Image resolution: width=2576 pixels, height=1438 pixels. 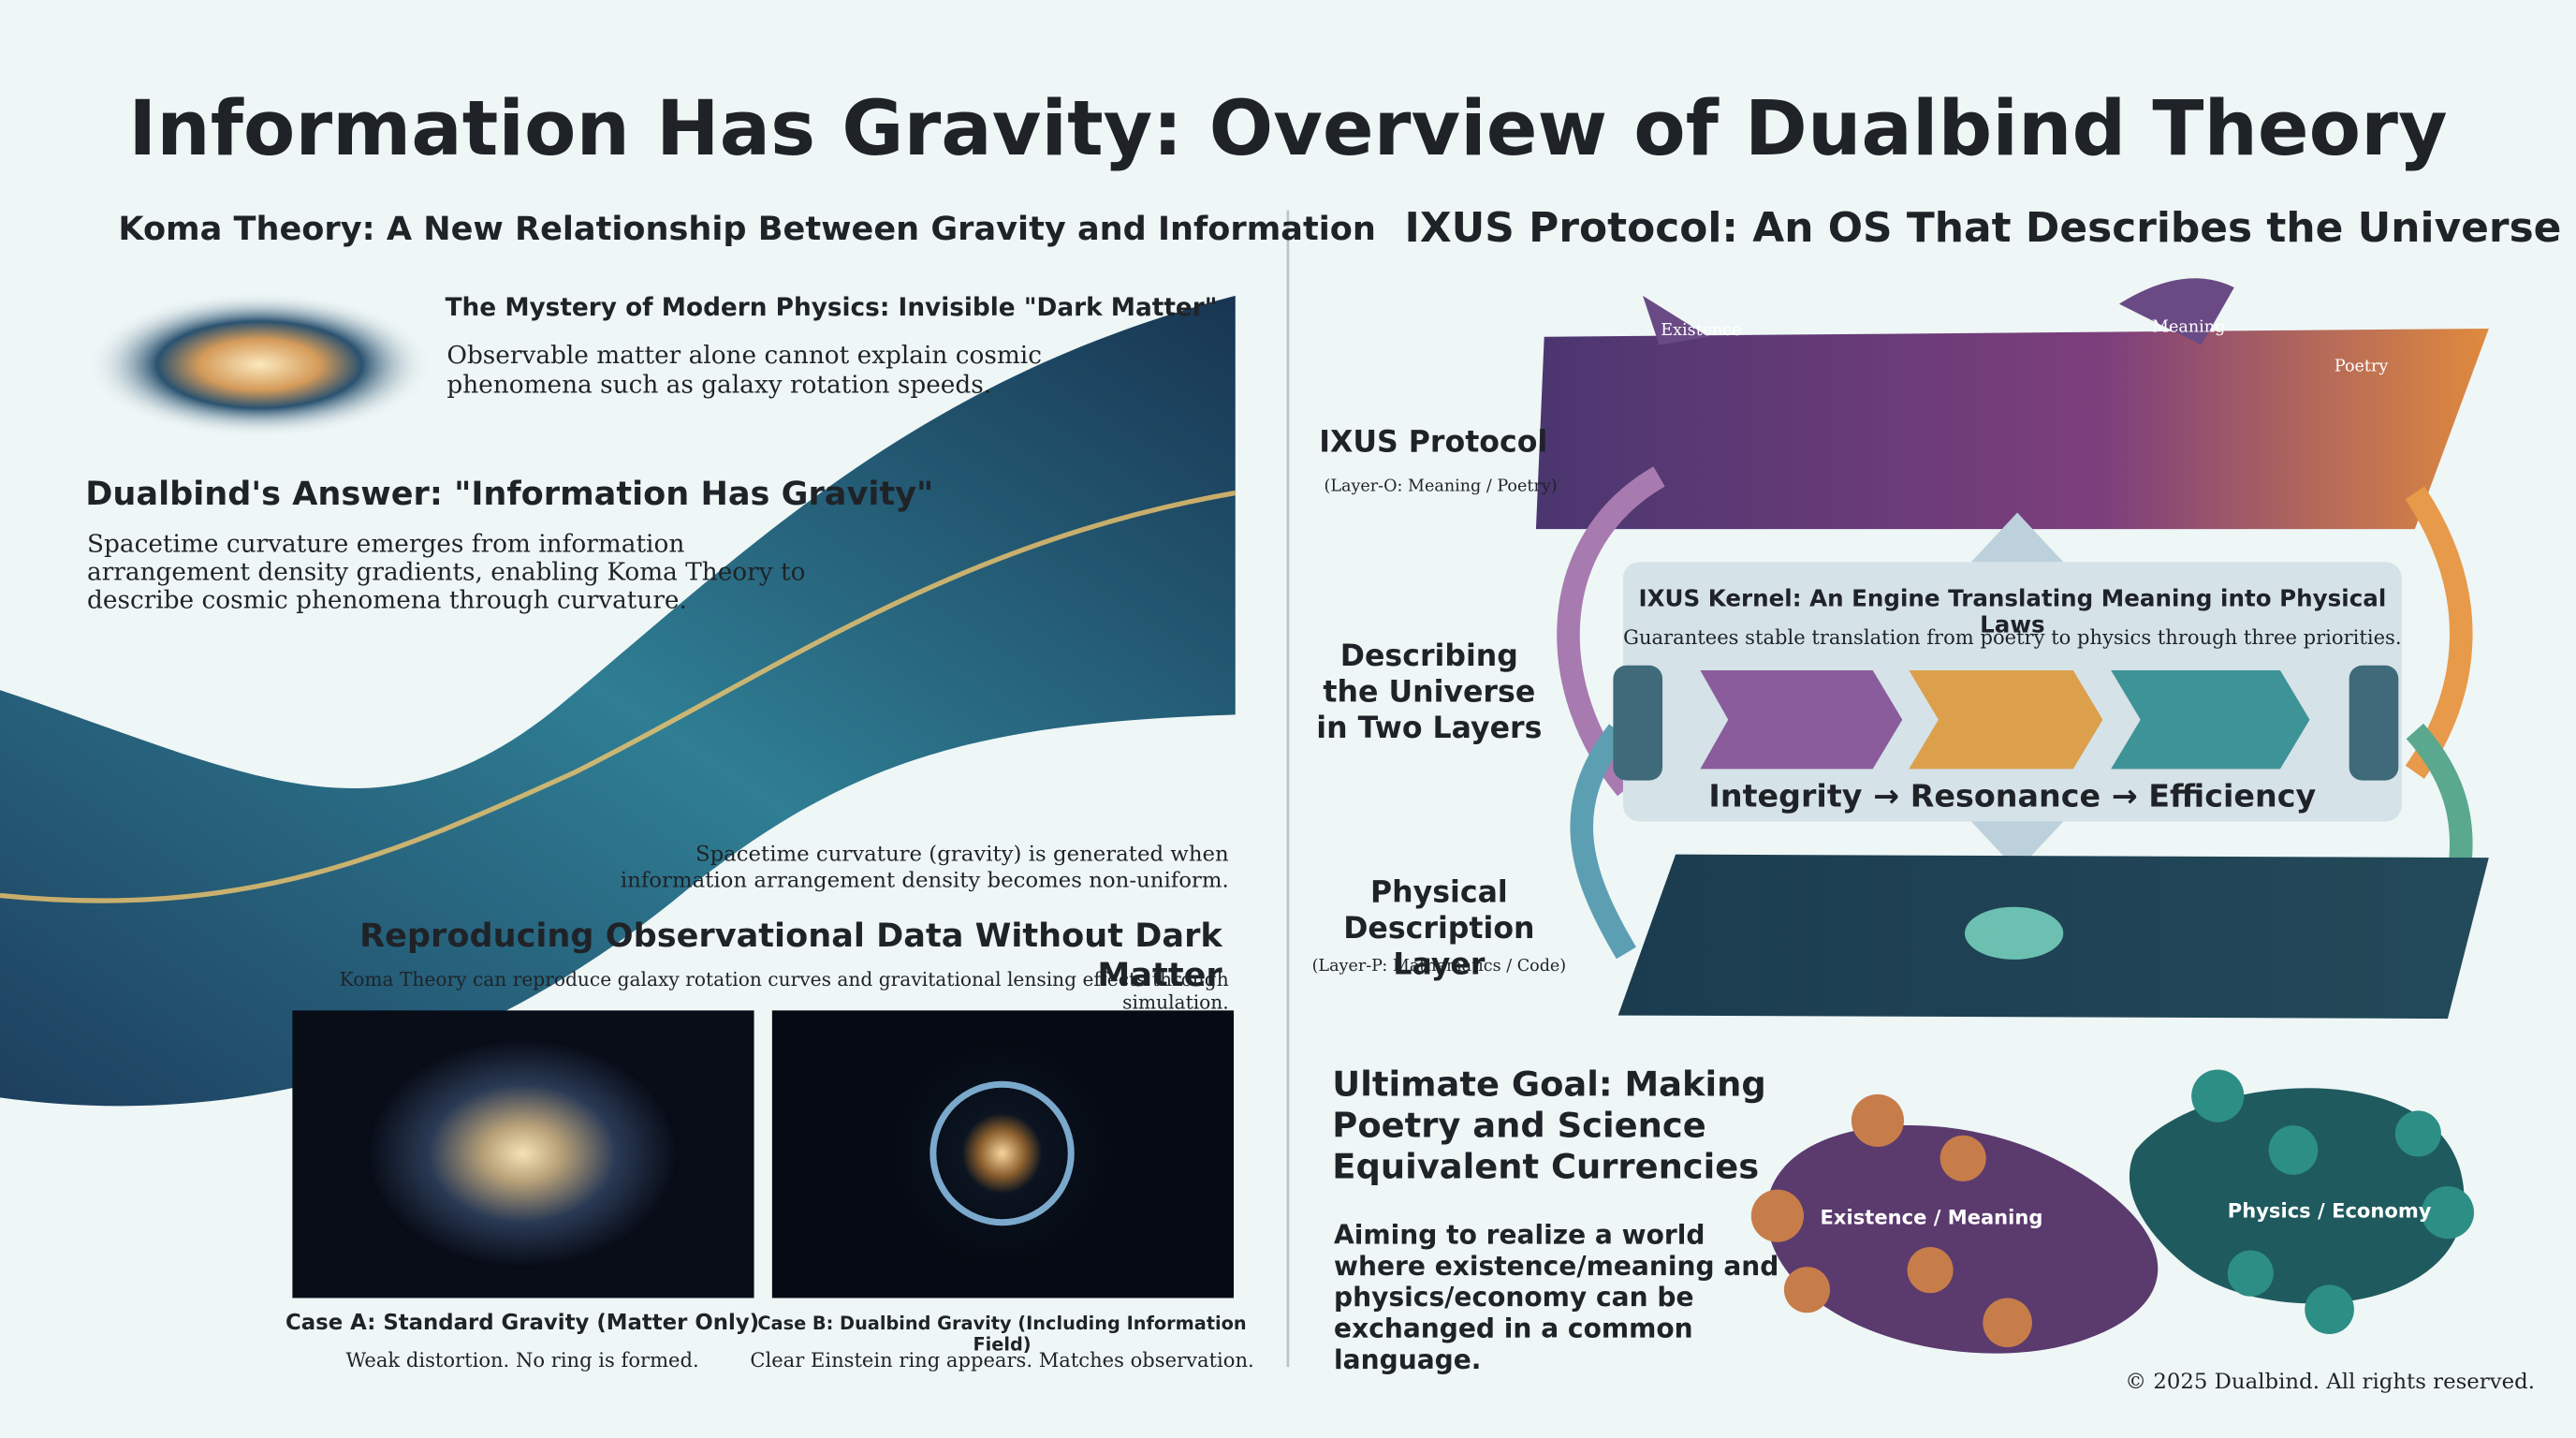 I want to click on footer: © 2025 Dualbind. All rights reserved., so click(x=2330, y=1382).